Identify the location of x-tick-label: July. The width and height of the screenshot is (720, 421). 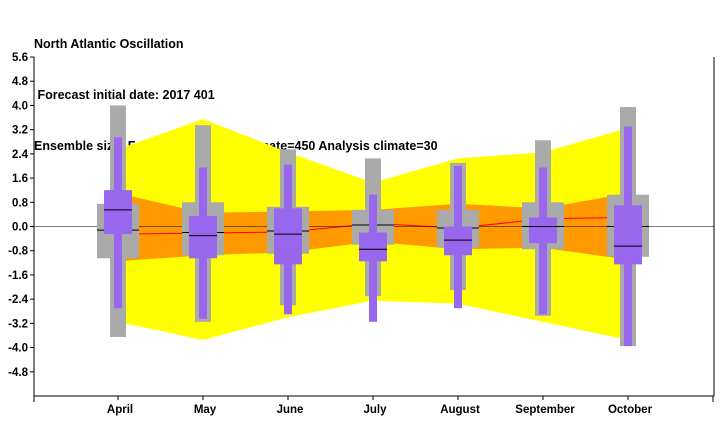
(375, 410).